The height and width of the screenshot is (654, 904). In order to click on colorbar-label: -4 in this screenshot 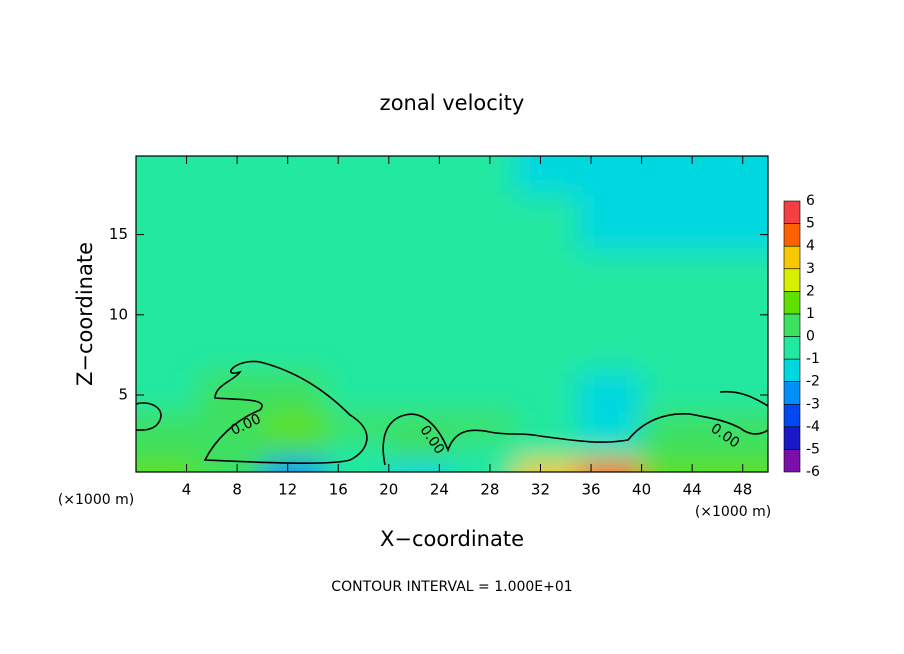, I will do `click(813, 427)`.